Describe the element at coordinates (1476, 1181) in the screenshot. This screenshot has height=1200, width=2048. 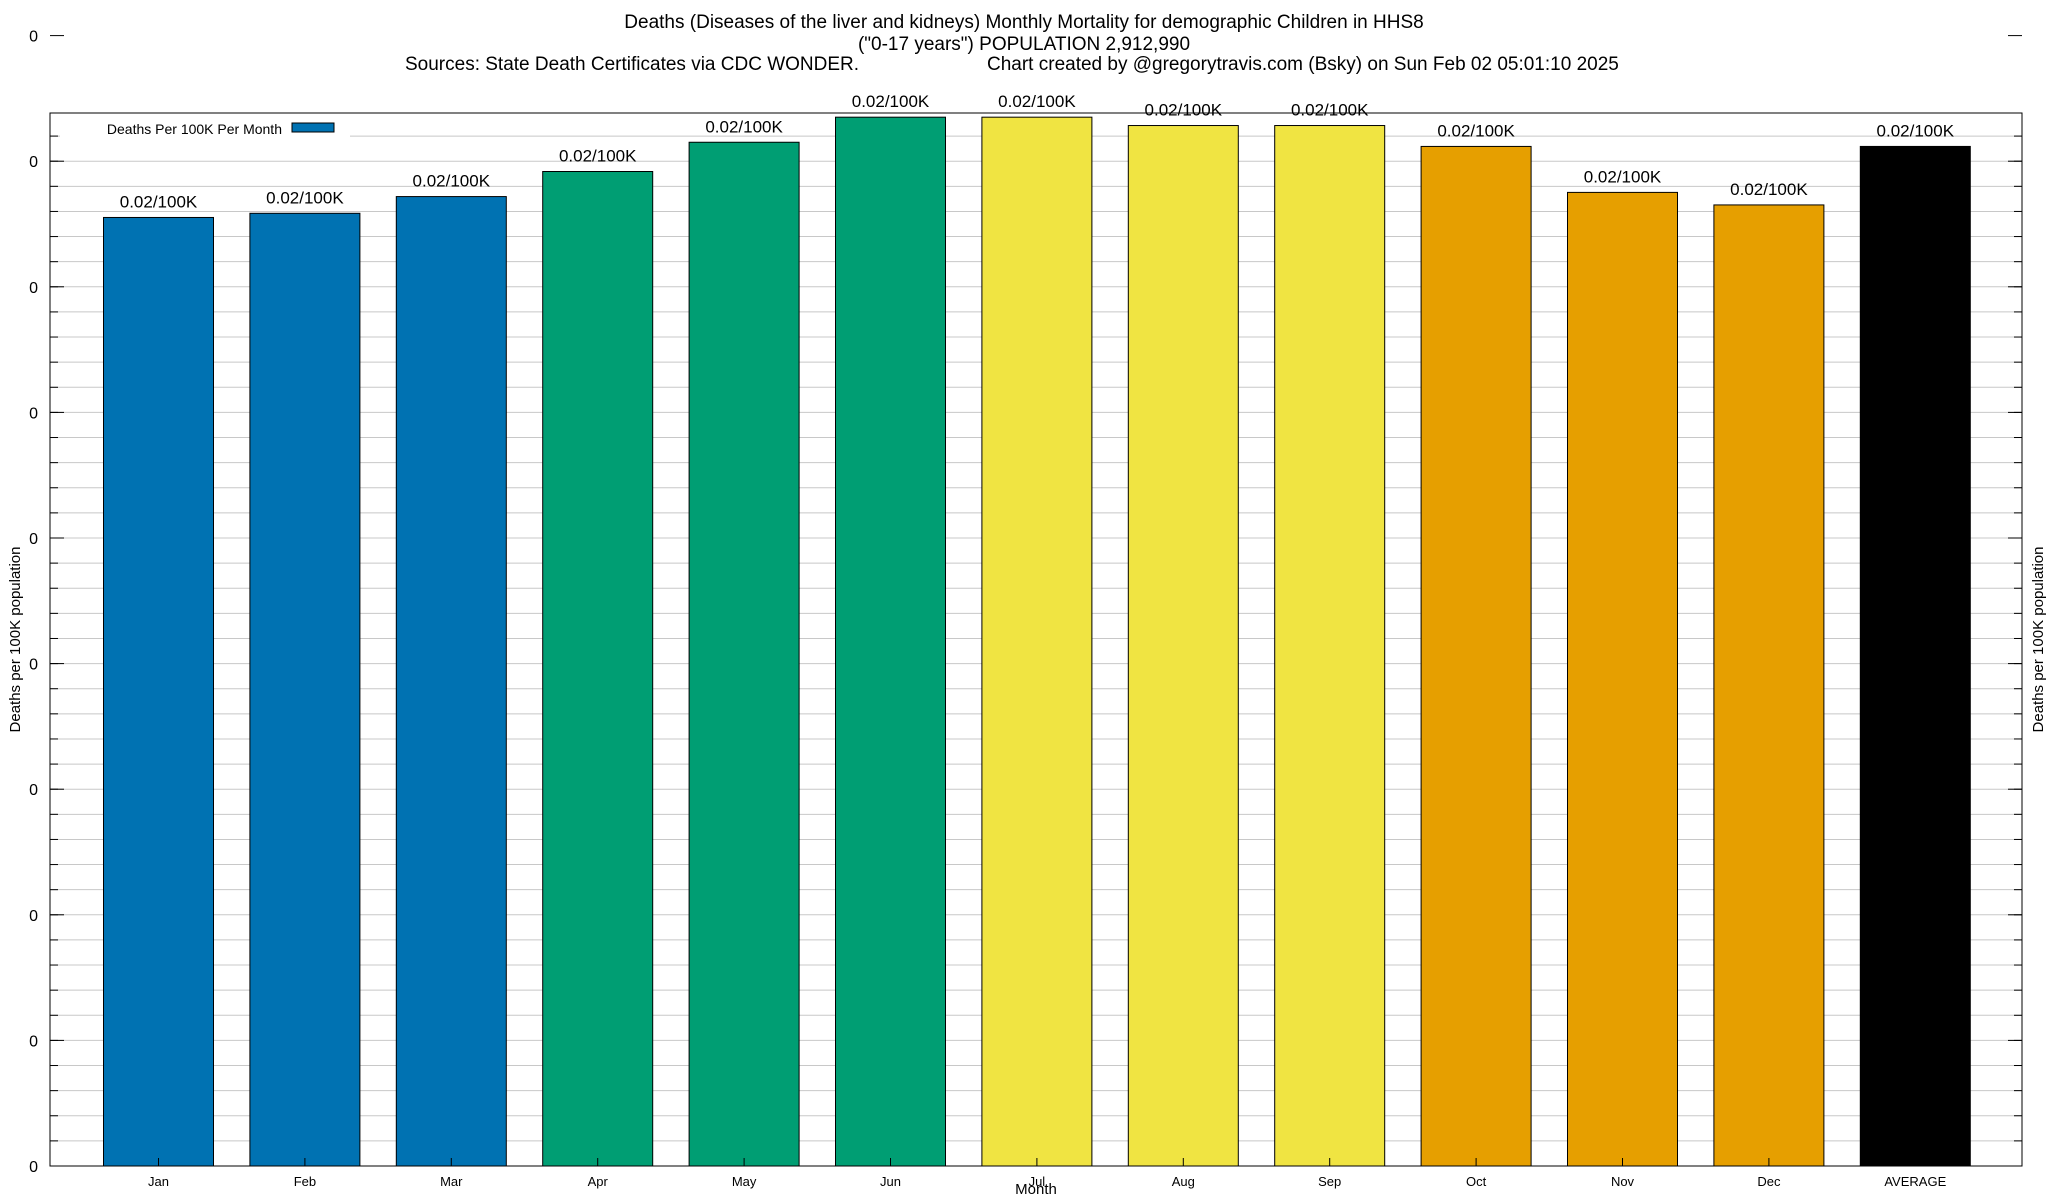
I see `x-tick-label: Oct` at that location.